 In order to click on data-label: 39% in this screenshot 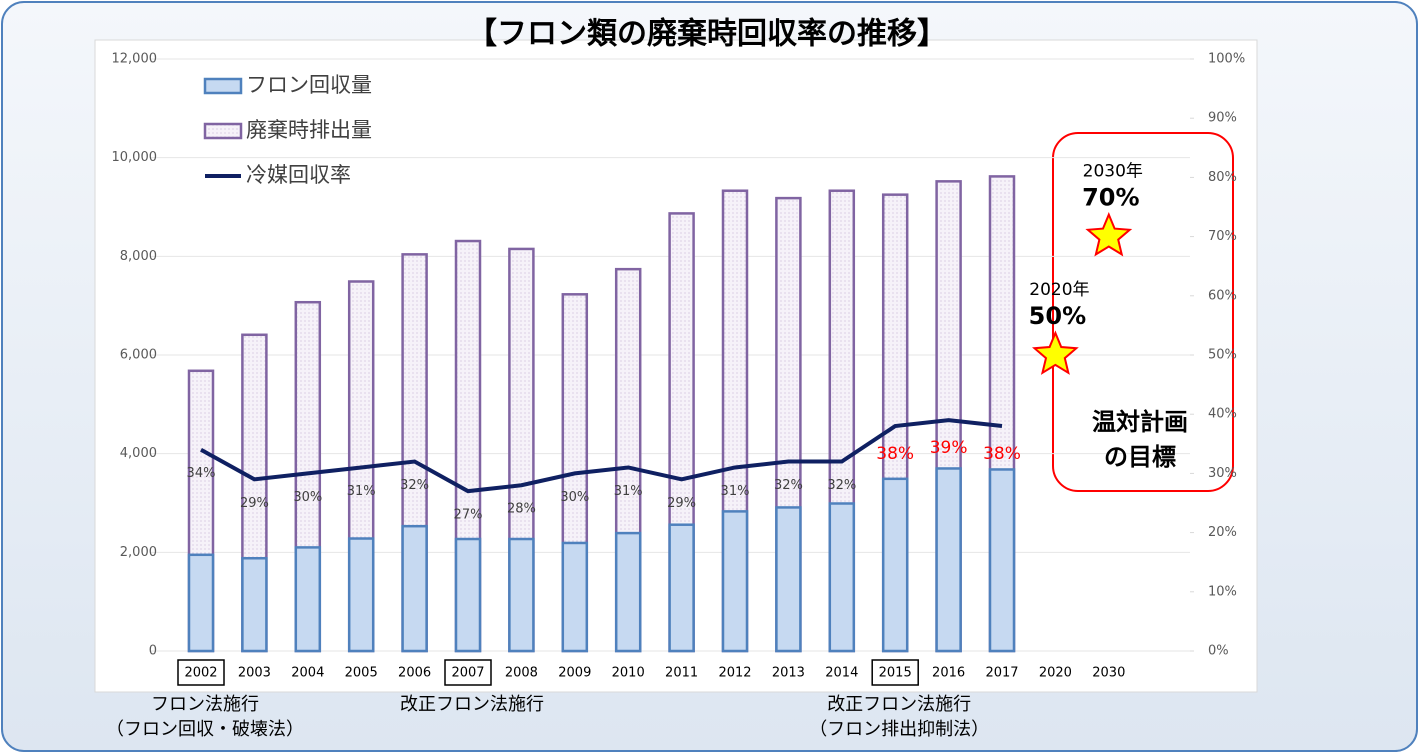, I will do `click(949, 448)`.